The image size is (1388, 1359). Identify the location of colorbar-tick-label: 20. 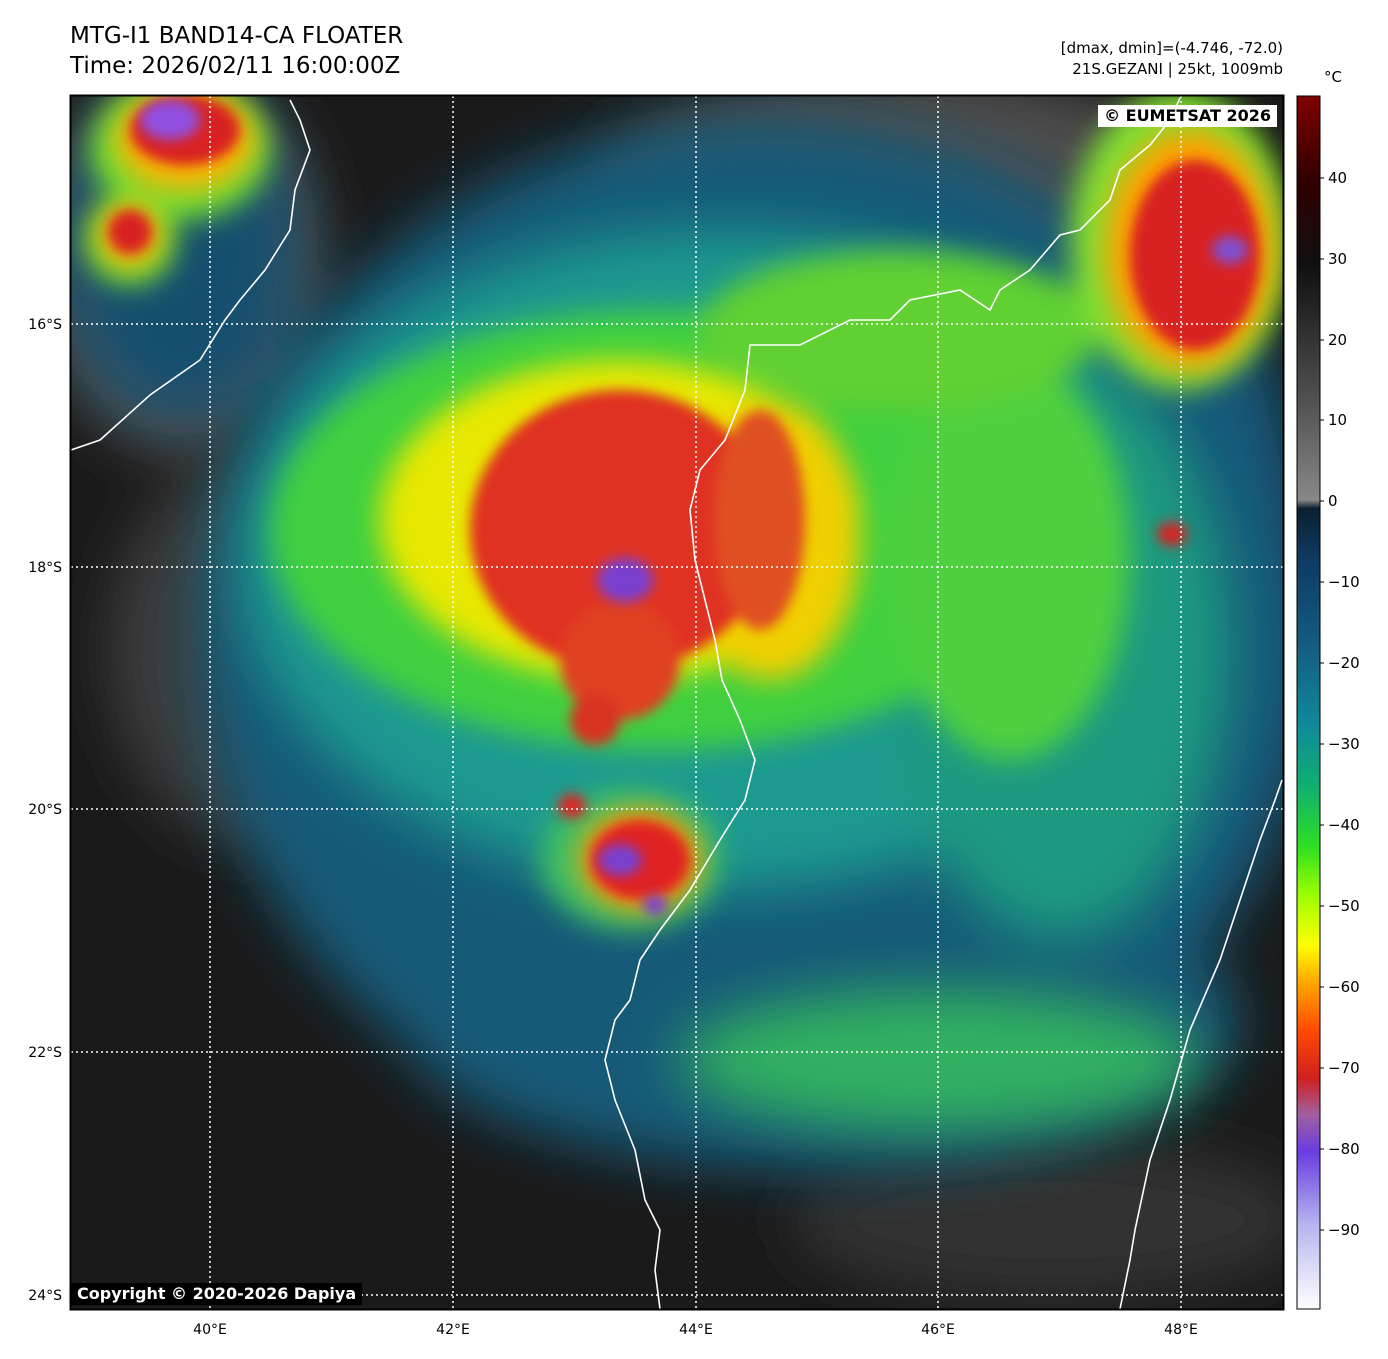
(1338, 340).